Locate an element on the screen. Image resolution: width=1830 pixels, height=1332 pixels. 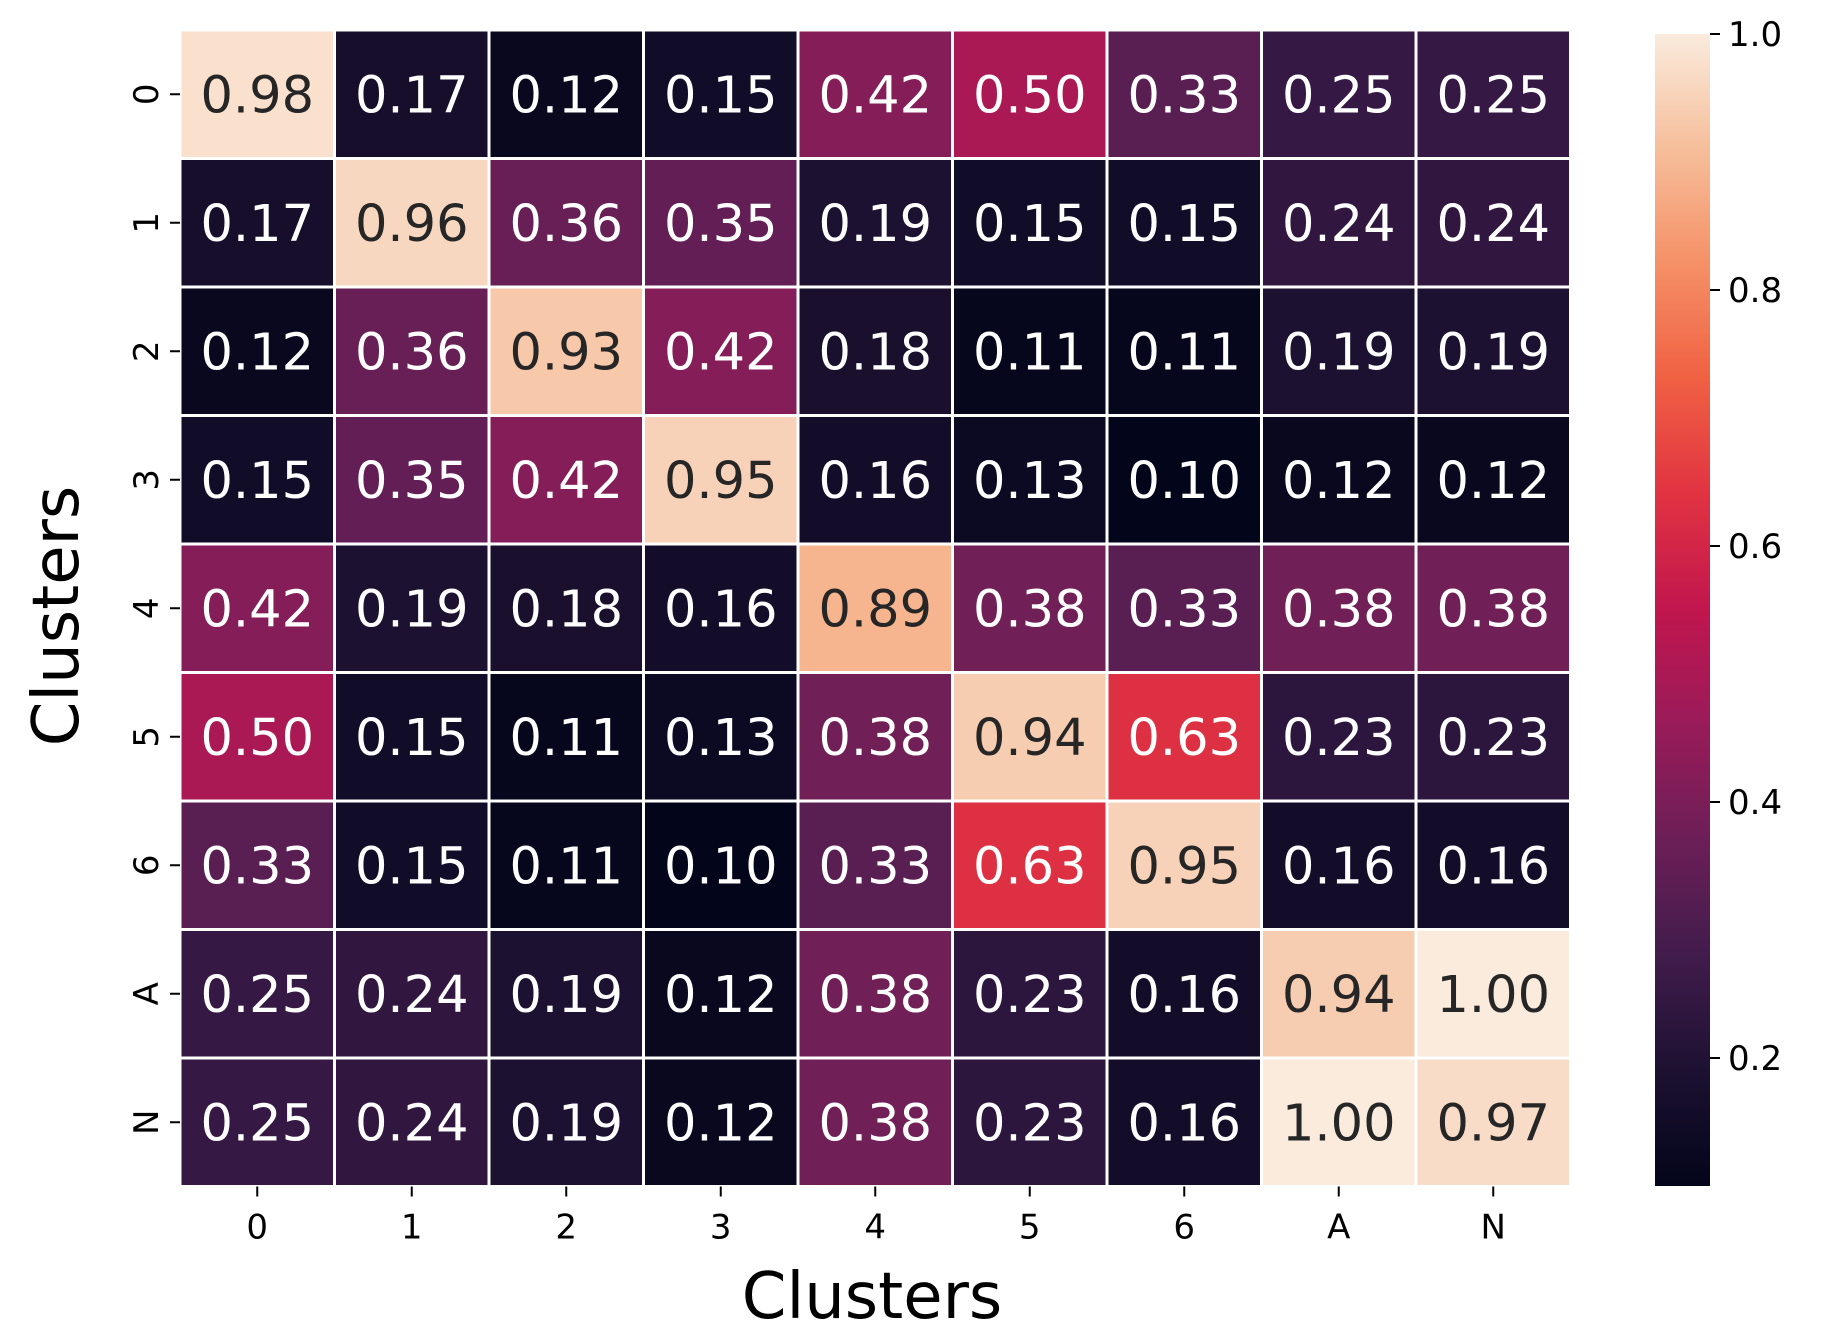
colorbar-tick-label: 0.4 is located at coordinates (1755, 803).